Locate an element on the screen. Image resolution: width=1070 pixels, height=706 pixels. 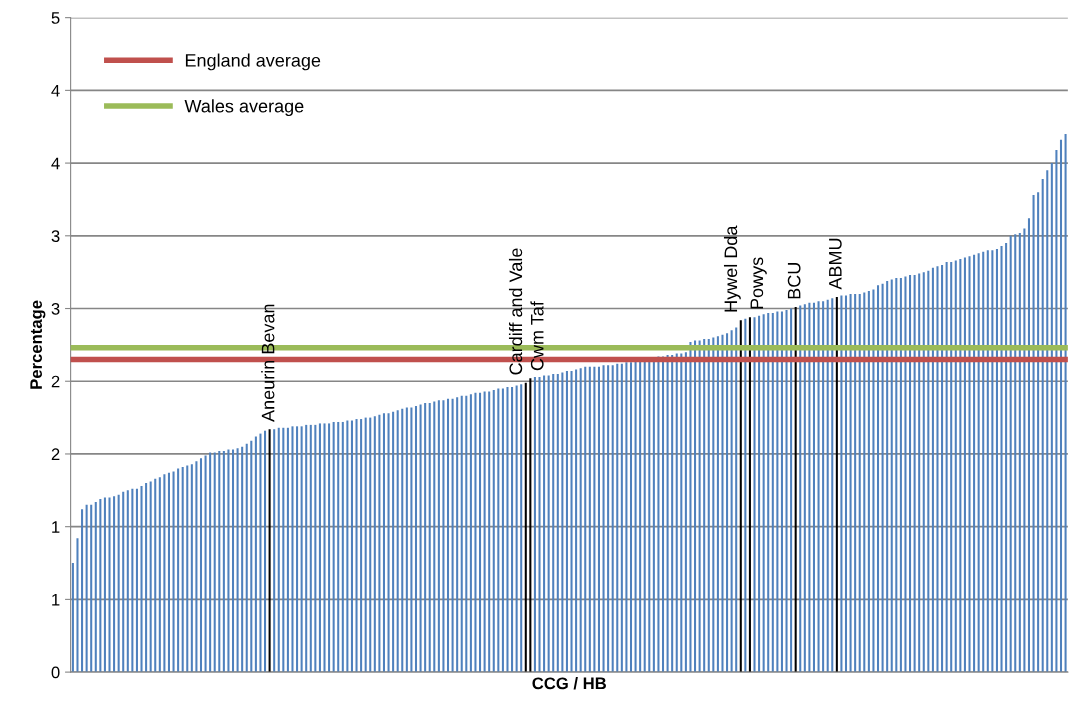
y-tick-label: 1 is located at coordinates (56, 599).